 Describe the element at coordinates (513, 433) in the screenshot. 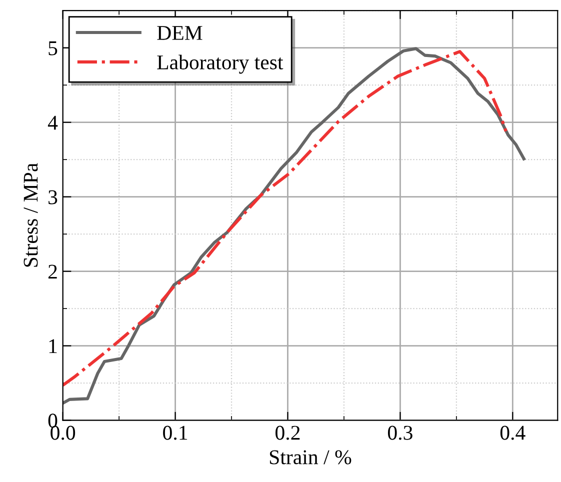

I see `x-tick-label: 0.4` at that location.